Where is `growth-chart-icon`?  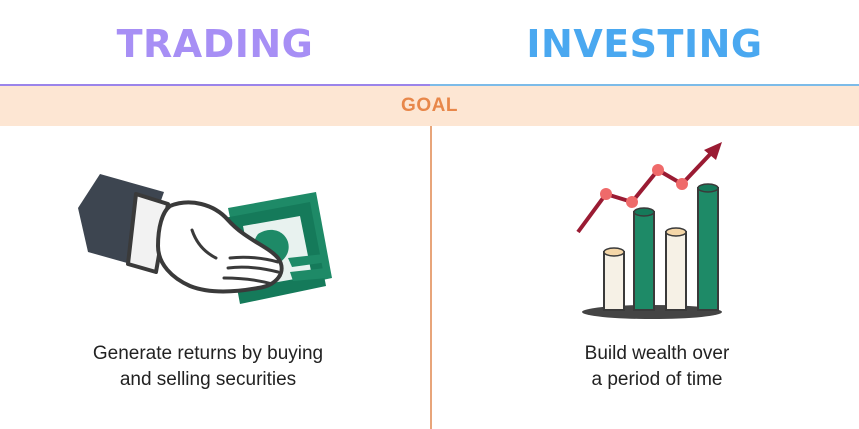
growth-chart-icon is located at coordinates (649, 230).